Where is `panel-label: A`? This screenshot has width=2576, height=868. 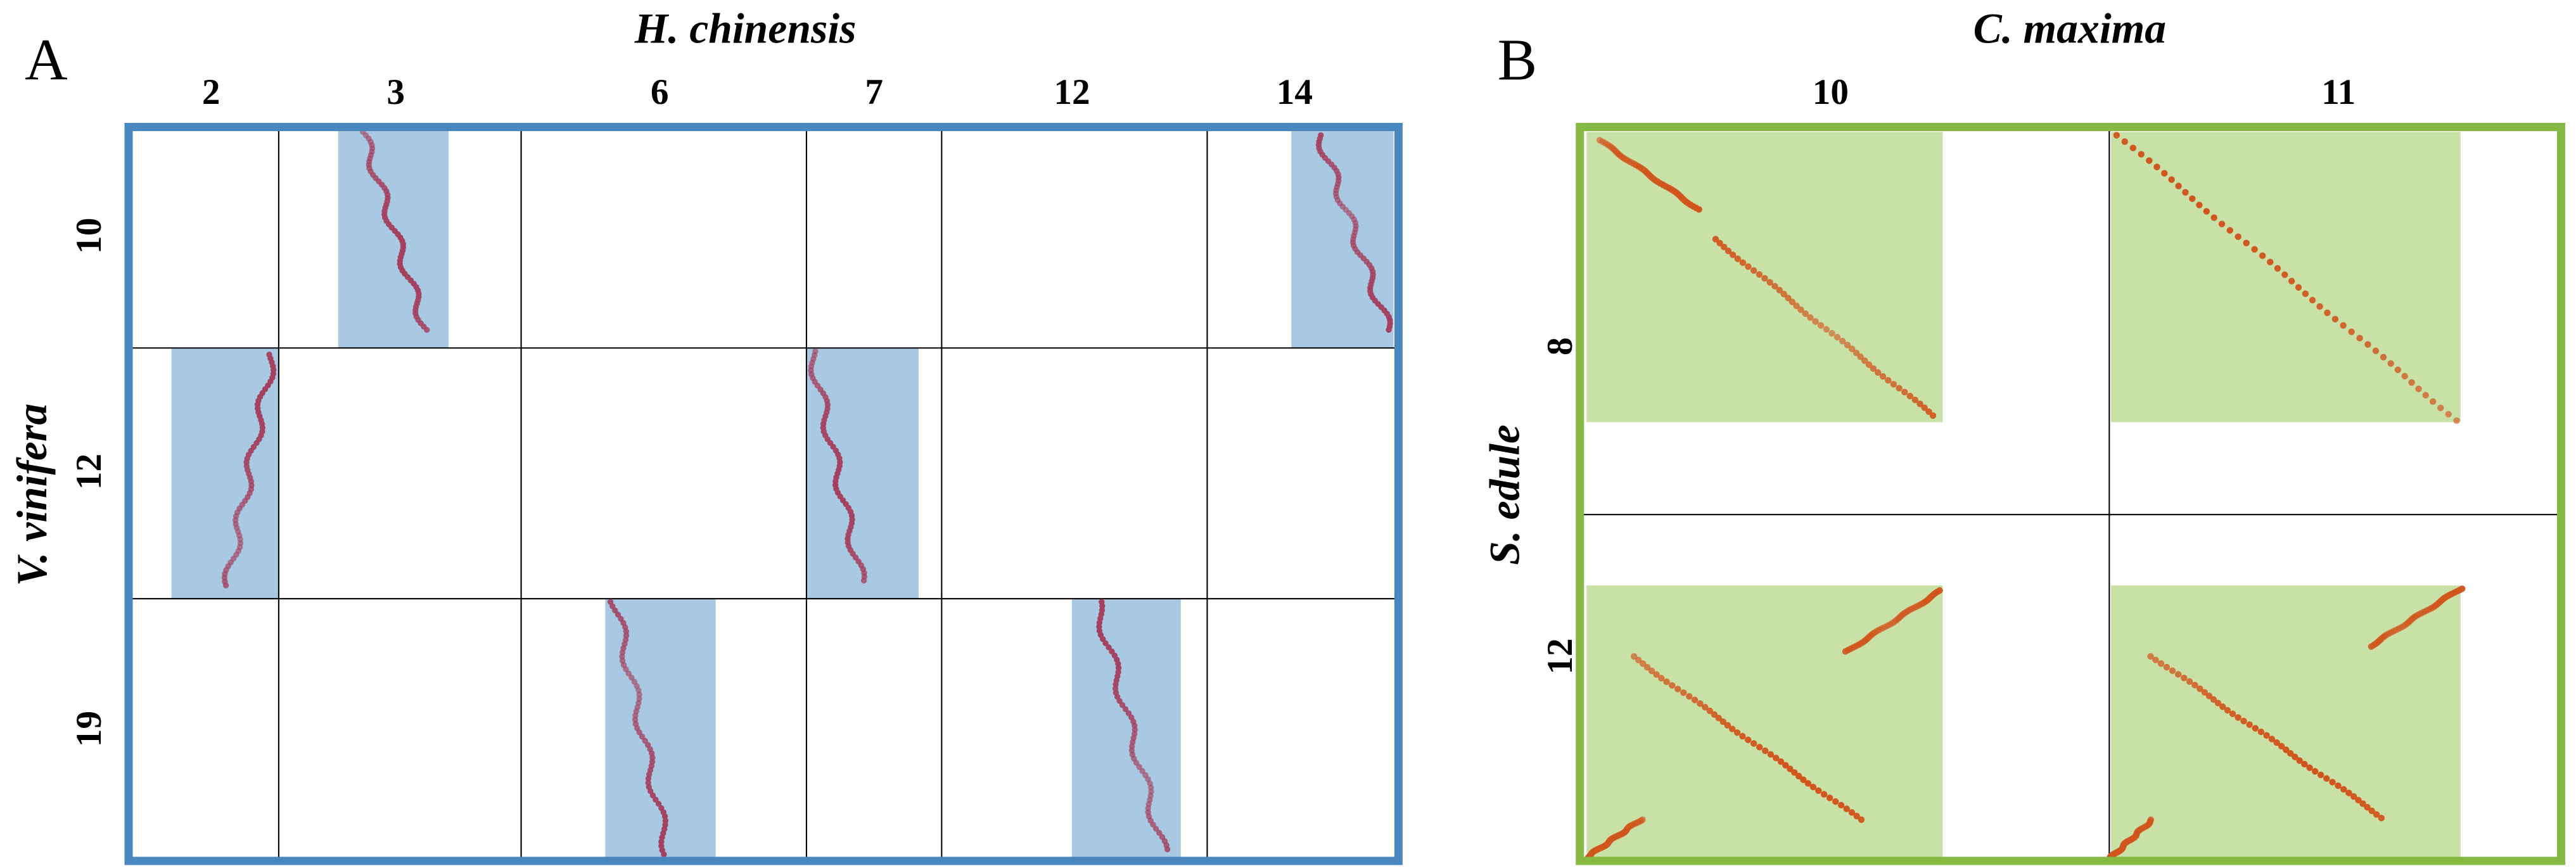
panel-label: A is located at coordinates (46, 60).